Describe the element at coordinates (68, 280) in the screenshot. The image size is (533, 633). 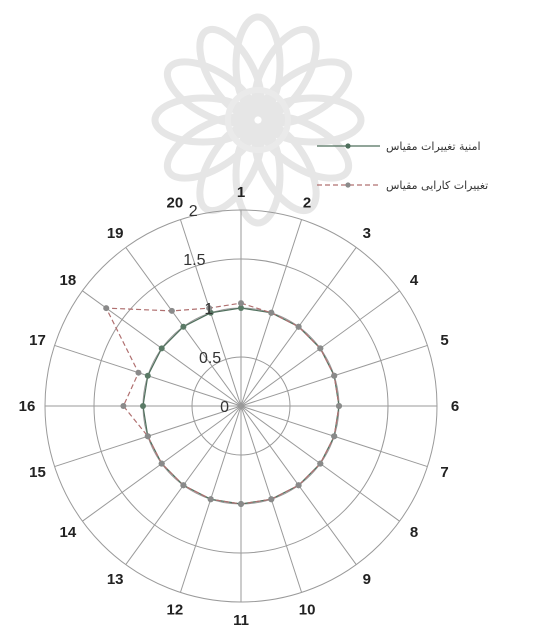
I see `category-label-18: 18` at that location.